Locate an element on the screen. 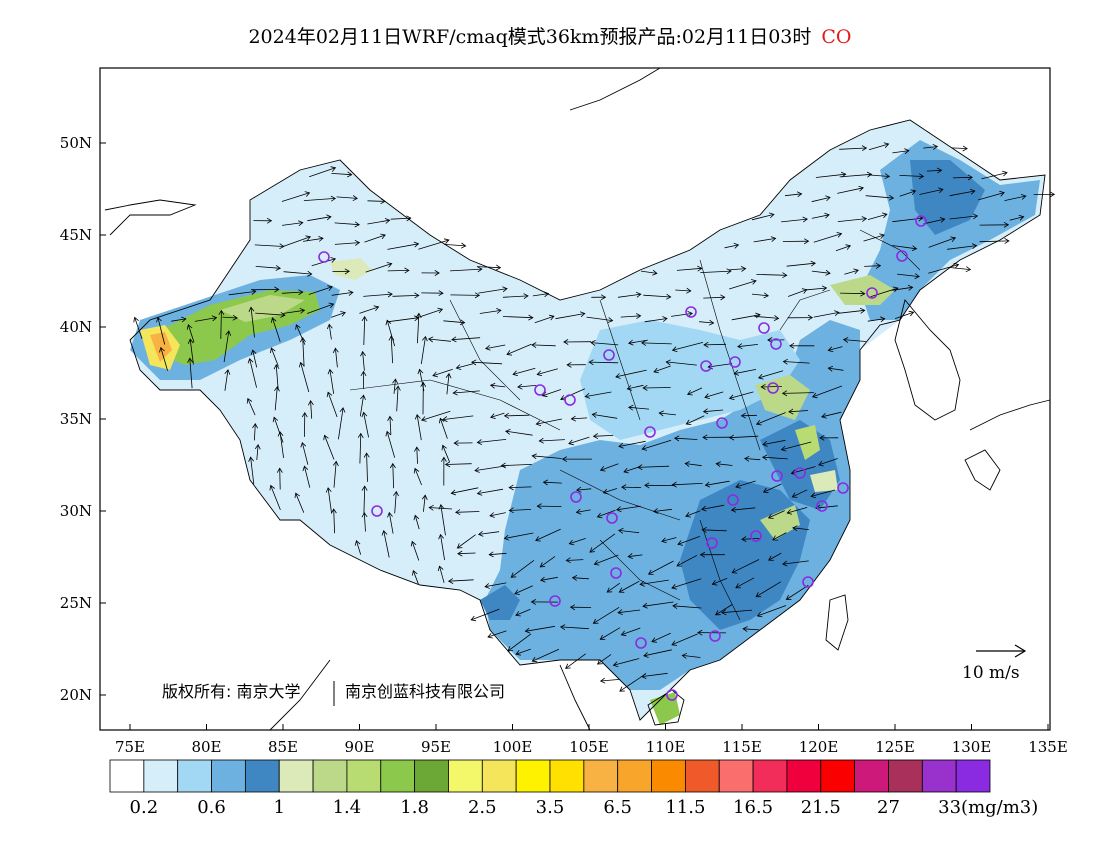 The height and width of the screenshot is (850, 1100). field-lightgreen-xinjiang is located at coordinates (262, 308).